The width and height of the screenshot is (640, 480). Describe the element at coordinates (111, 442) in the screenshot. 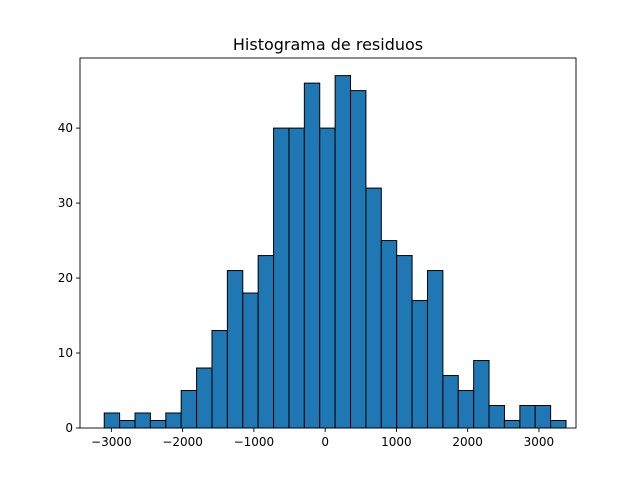

I see `x-tick-label: −3000` at that location.